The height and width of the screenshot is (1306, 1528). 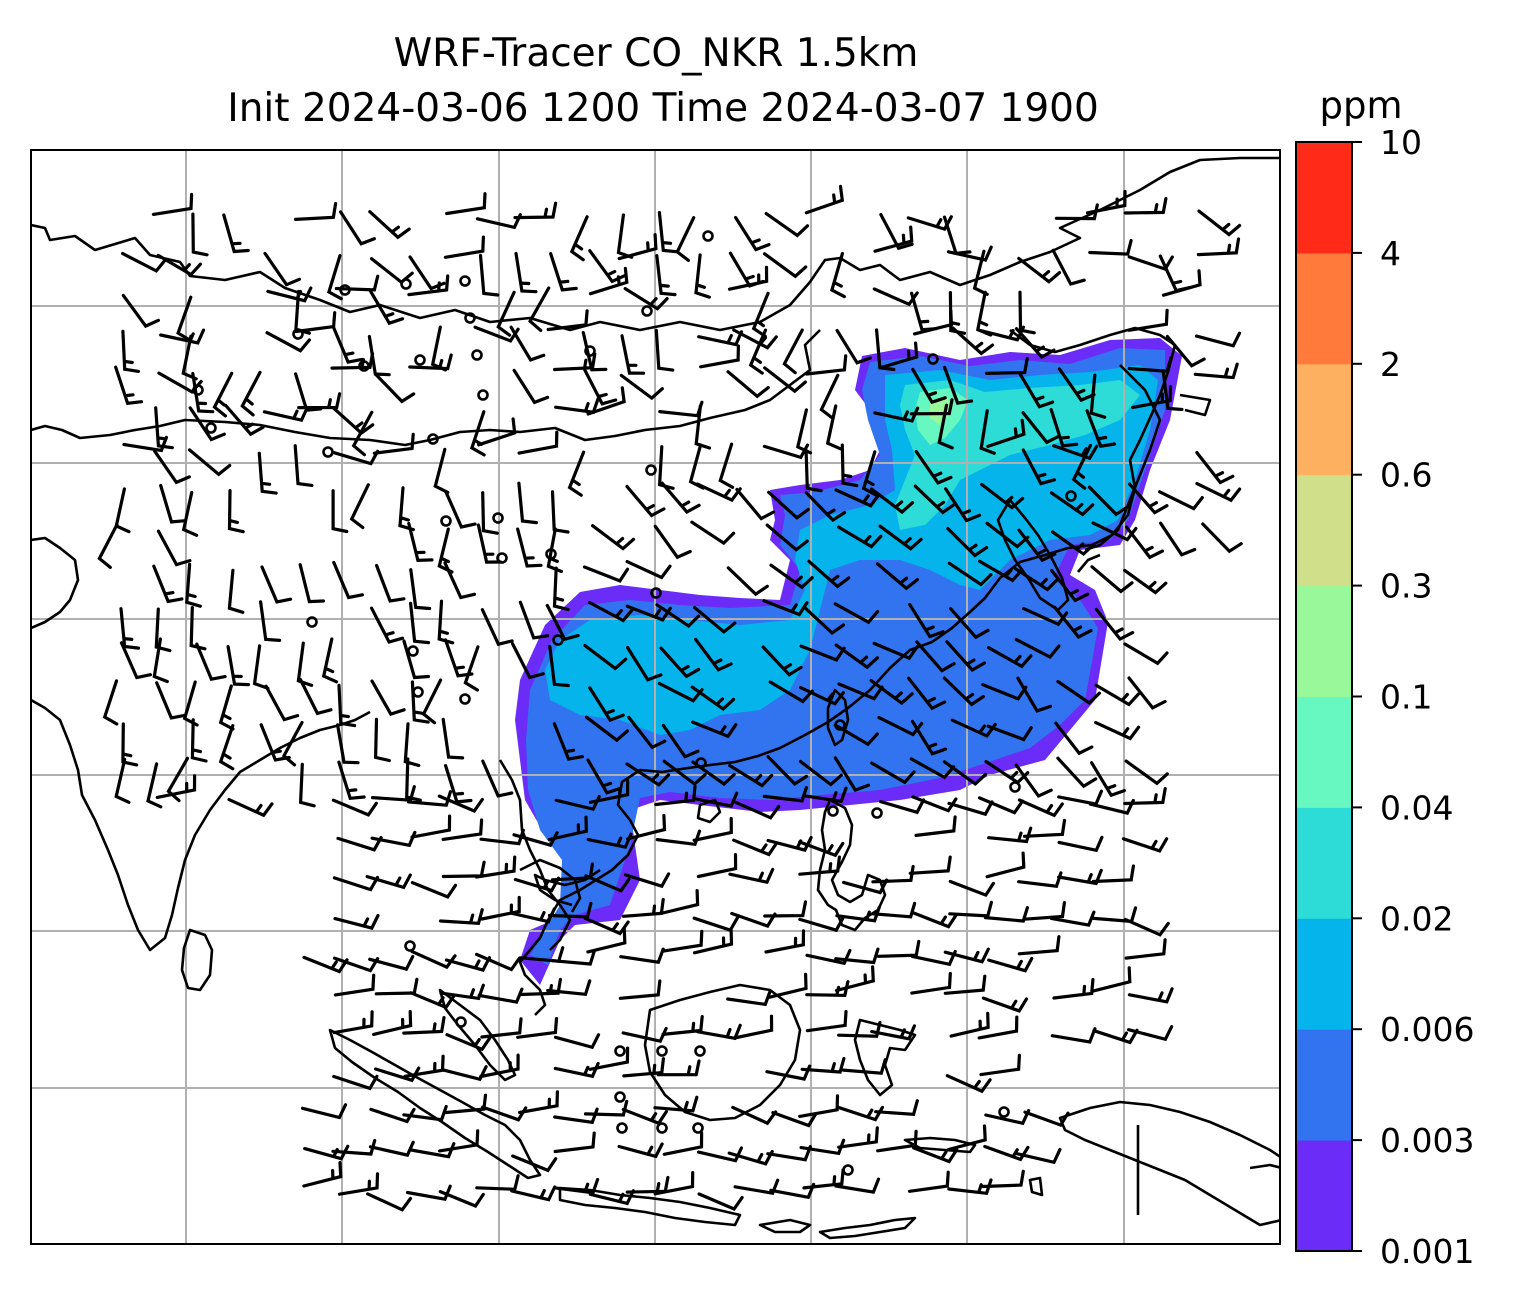 What do you see at coordinates (722, 1052) in the screenshot?
I see `coastline-borneo` at bounding box center [722, 1052].